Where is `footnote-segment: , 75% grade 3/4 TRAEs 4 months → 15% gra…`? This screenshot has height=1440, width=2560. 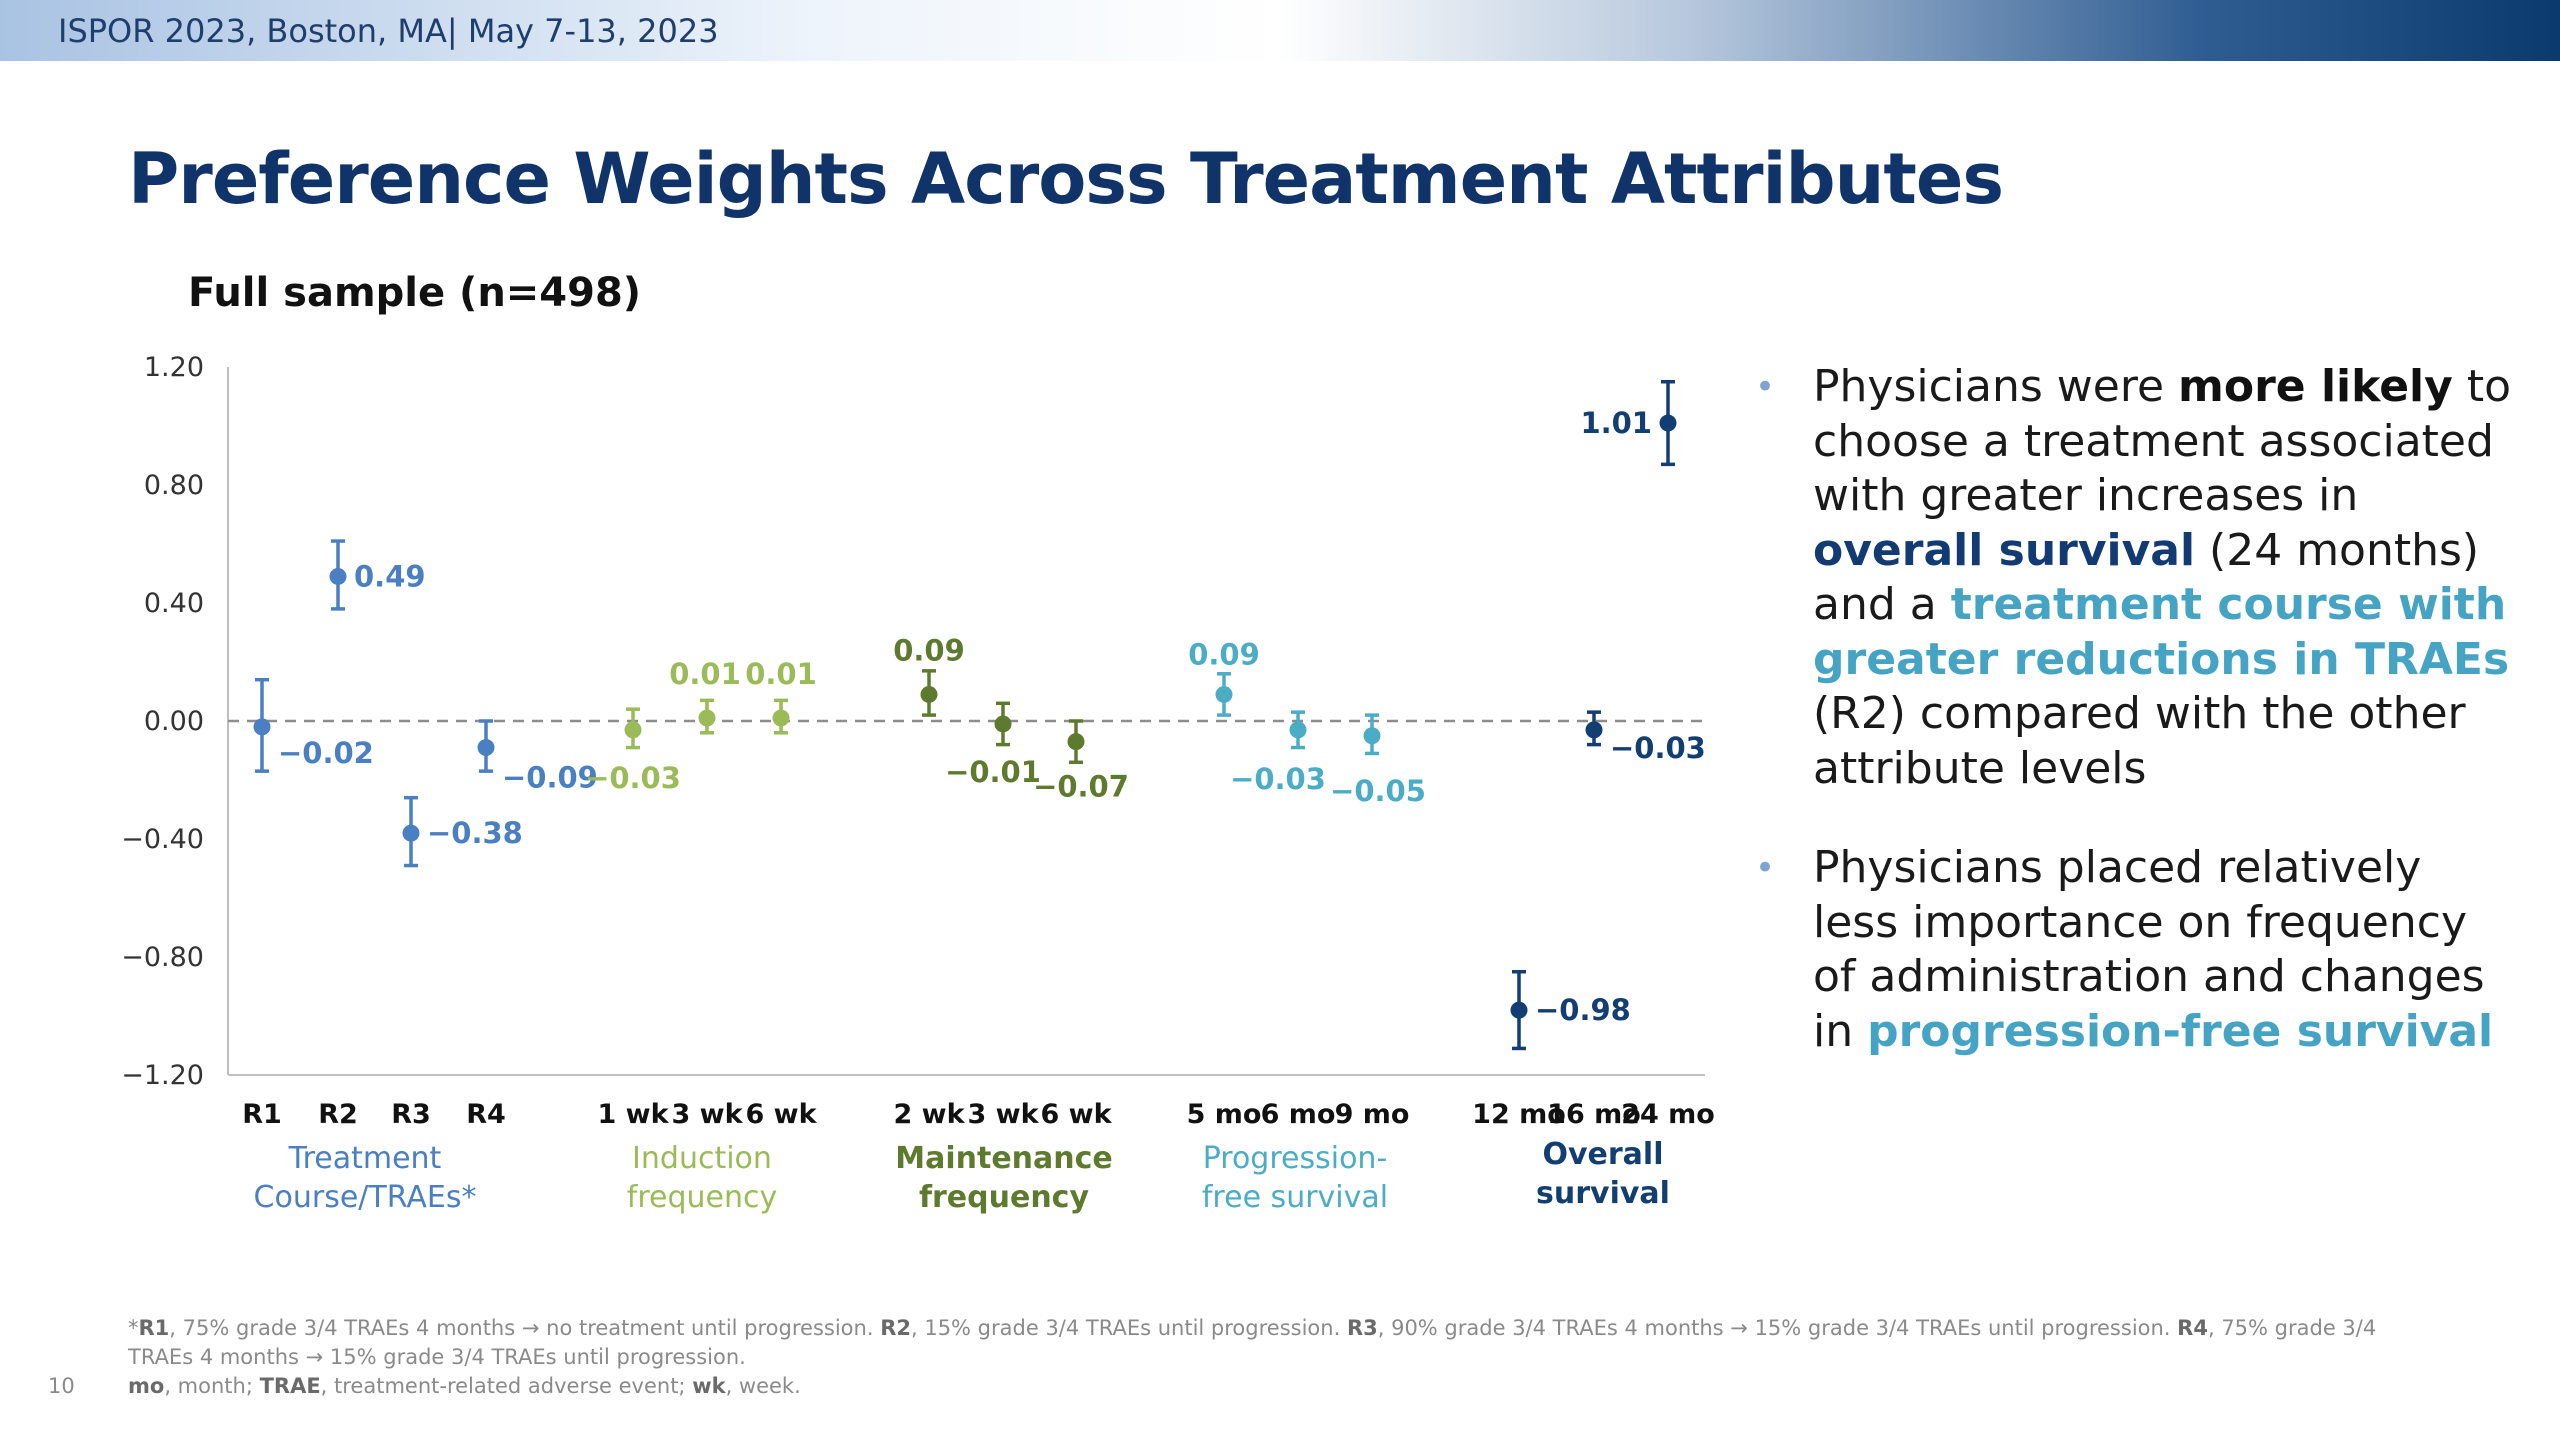
footnote-segment: , 75% grade 3/4 TRAEs 4 months → 15% gra… is located at coordinates (1252, 1342).